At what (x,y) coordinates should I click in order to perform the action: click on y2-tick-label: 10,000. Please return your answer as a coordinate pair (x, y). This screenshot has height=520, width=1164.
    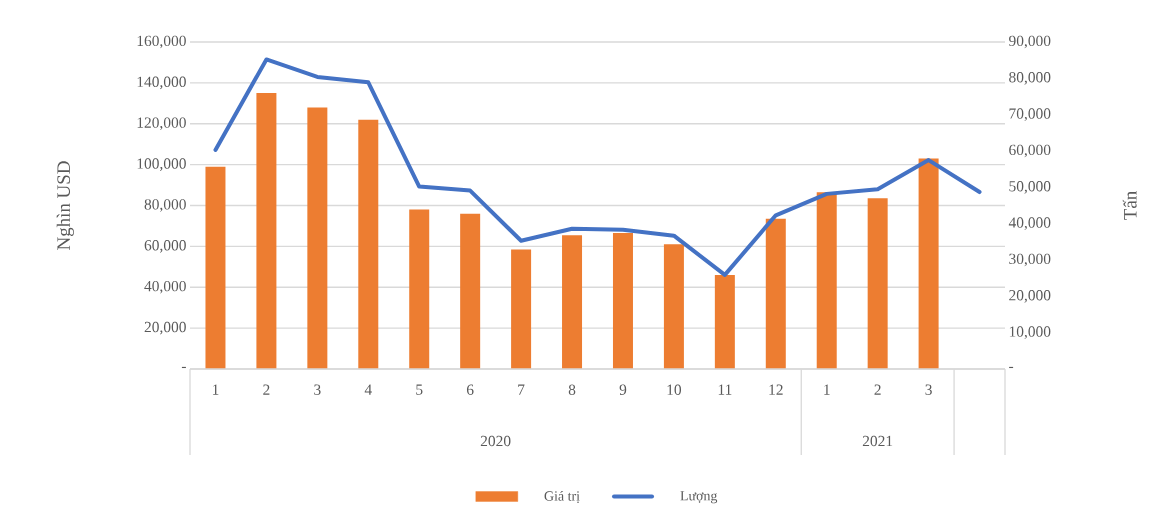
    Looking at the image, I should click on (1030, 332).